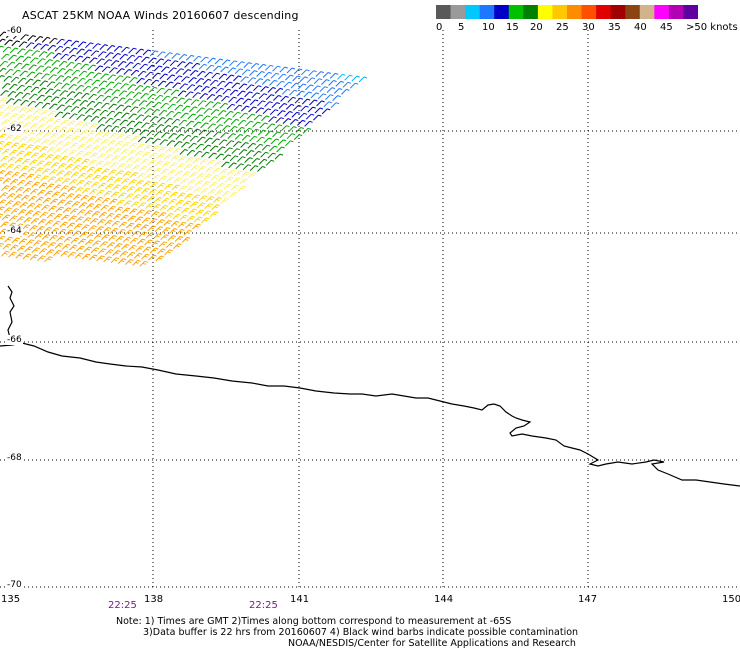 The height and width of the screenshot is (650, 740). What do you see at coordinates (154, 599) in the screenshot?
I see `lon-label: 138` at bounding box center [154, 599].